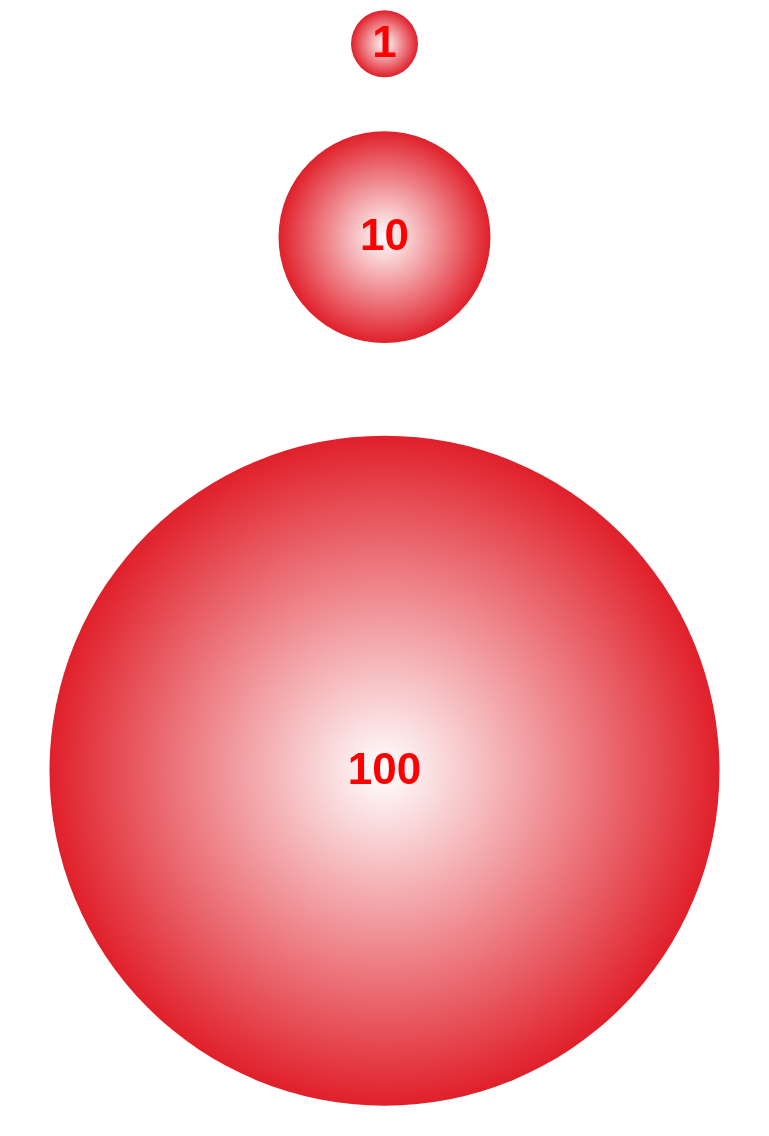 The image size is (769, 1136). What do you see at coordinates (384, 41) in the screenshot?
I see `data-label: 1` at bounding box center [384, 41].